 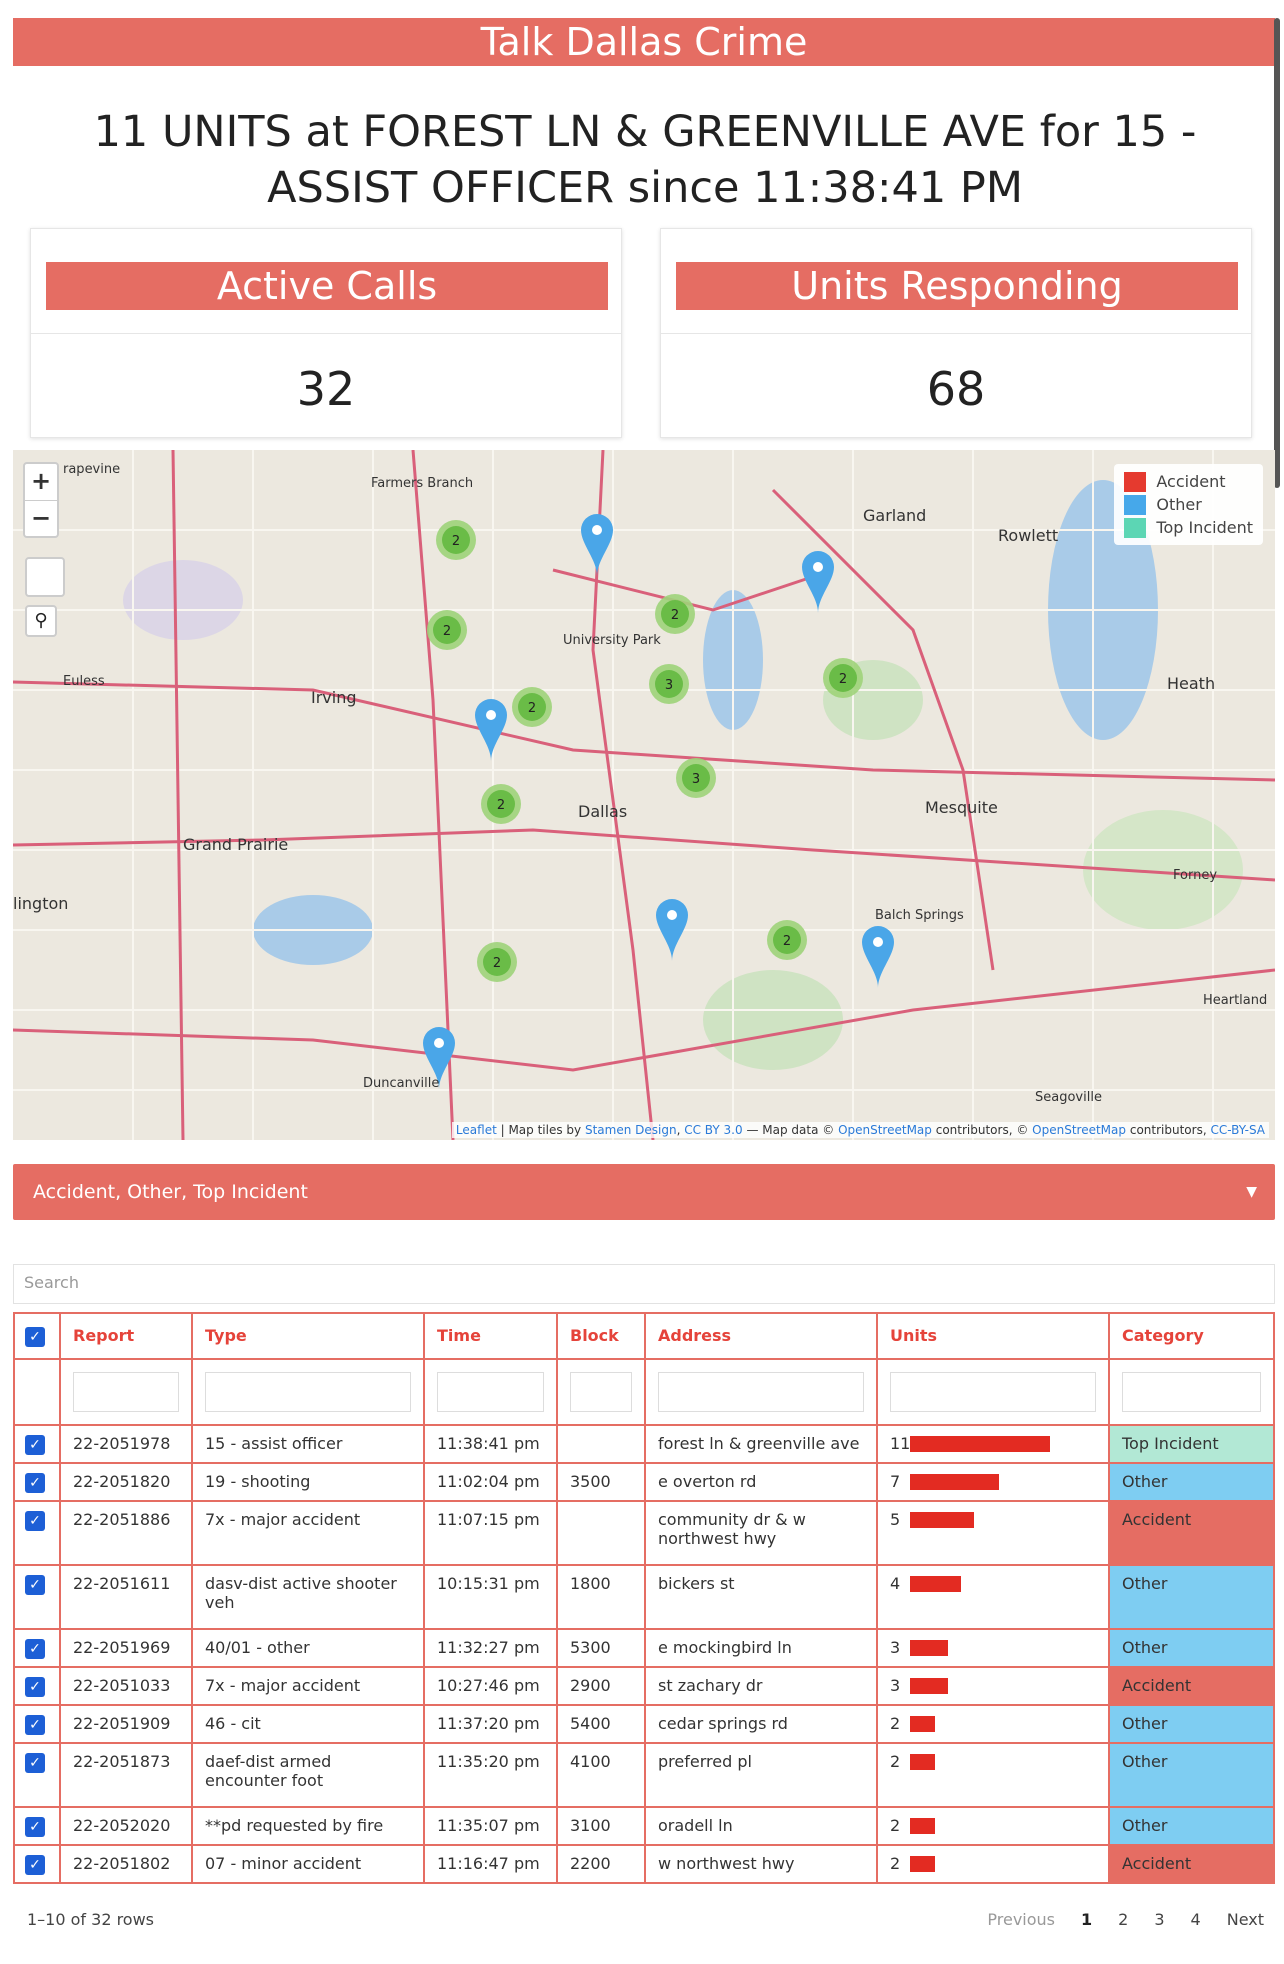 I want to click on type-cell: 40/01 - other, so click(x=308, y=1648).